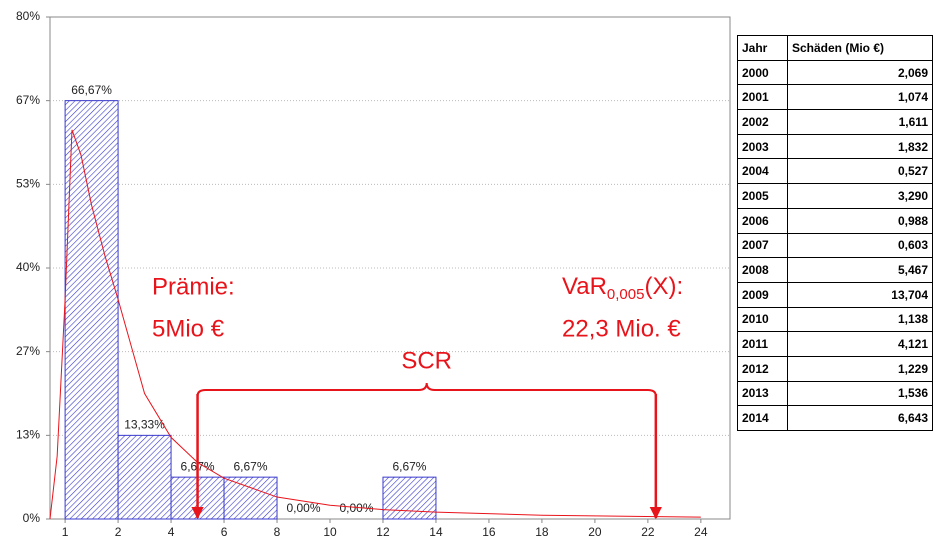 This screenshot has width=936, height=542. What do you see at coordinates (762, 48) in the screenshot?
I see `header-cell: Jahr` at bounding box center [762, 48].